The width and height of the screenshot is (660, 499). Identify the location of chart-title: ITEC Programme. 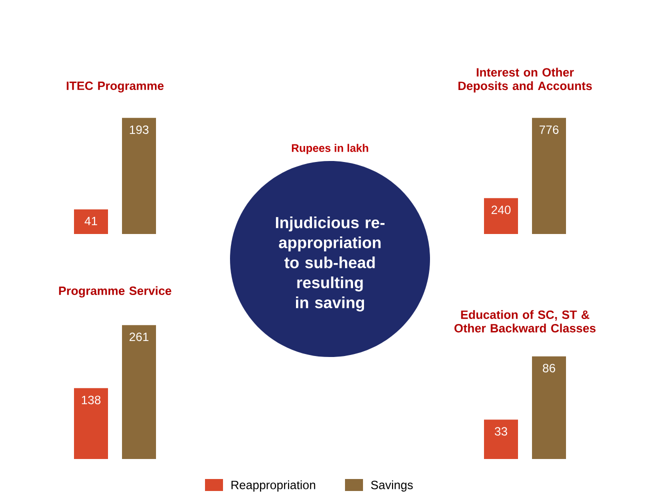
(115, 87).